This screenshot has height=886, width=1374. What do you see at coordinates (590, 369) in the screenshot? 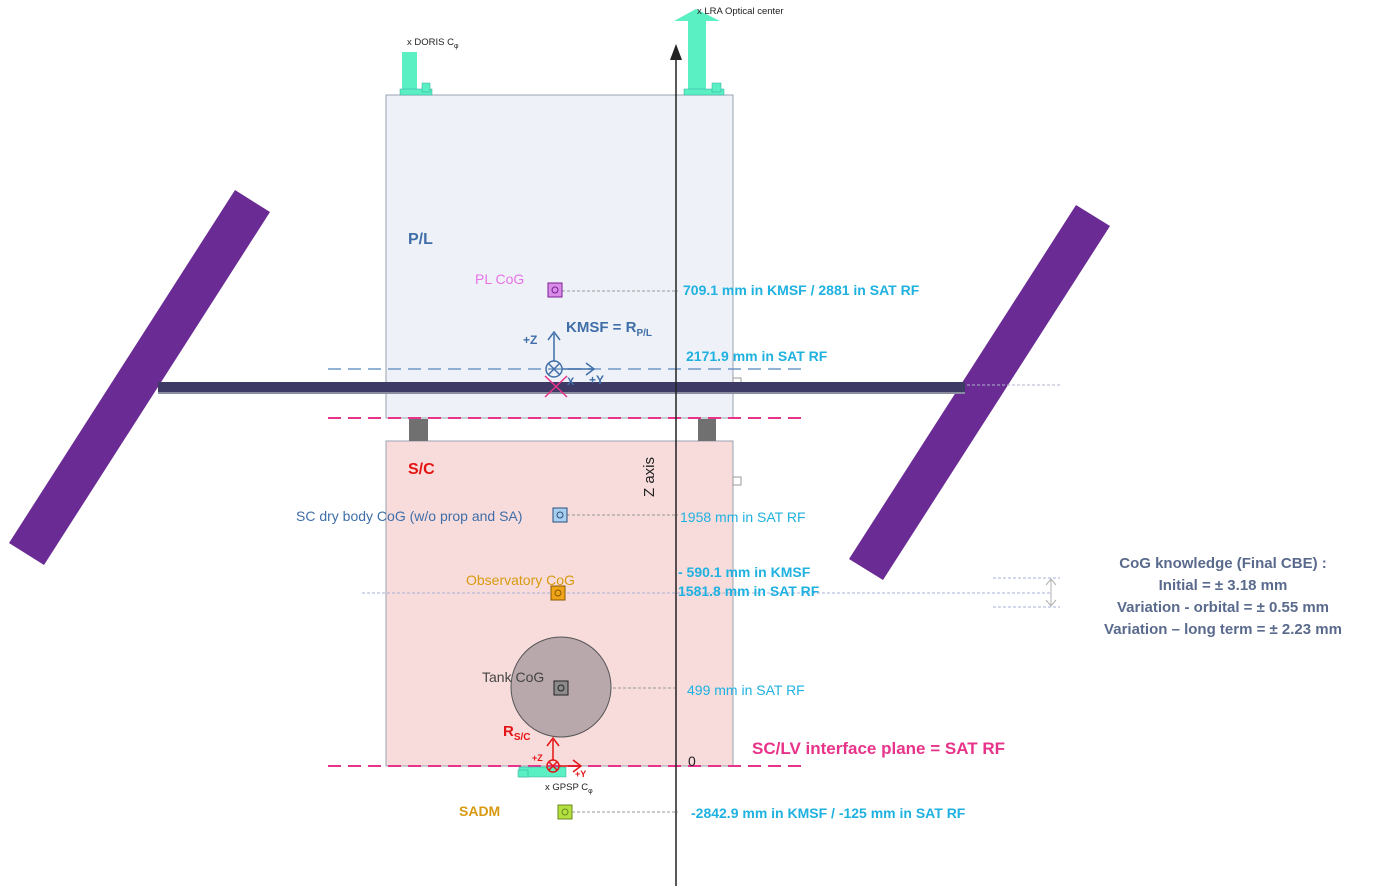
I see `kmsf-y-arrowhead` at bounding box center [590, 369].